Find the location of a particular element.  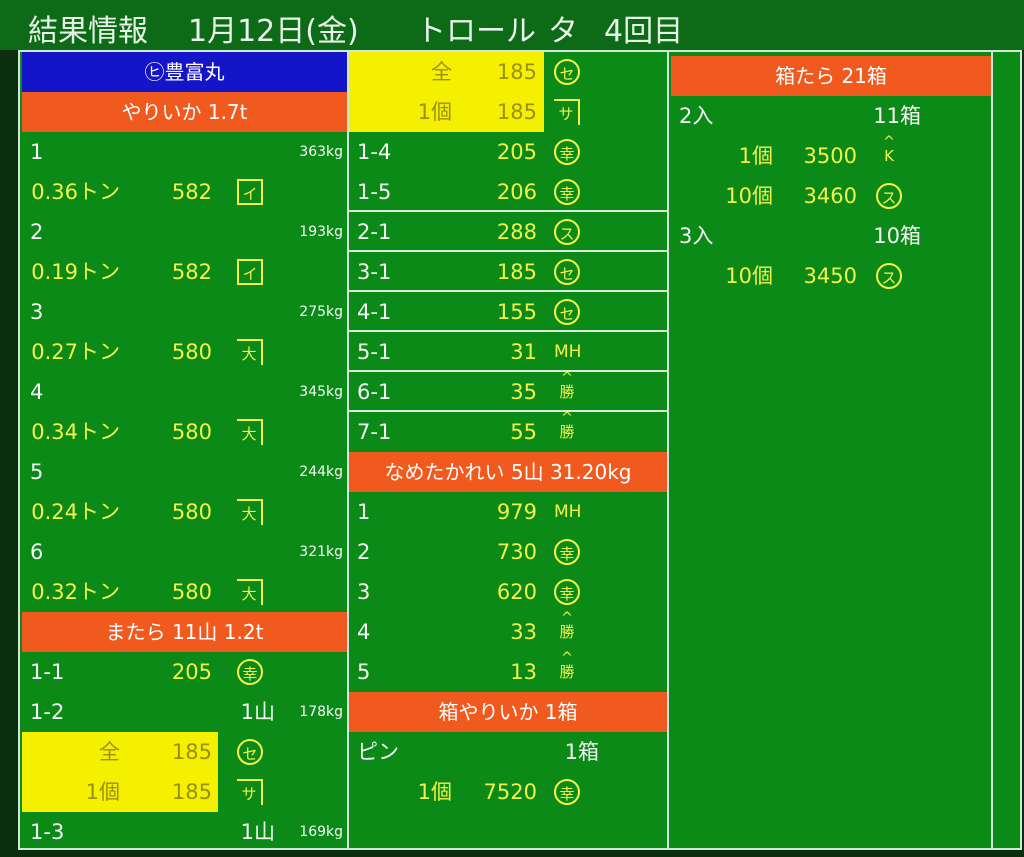

price-row: 0.19トン 582 イ is located at coordinates (184, 272).